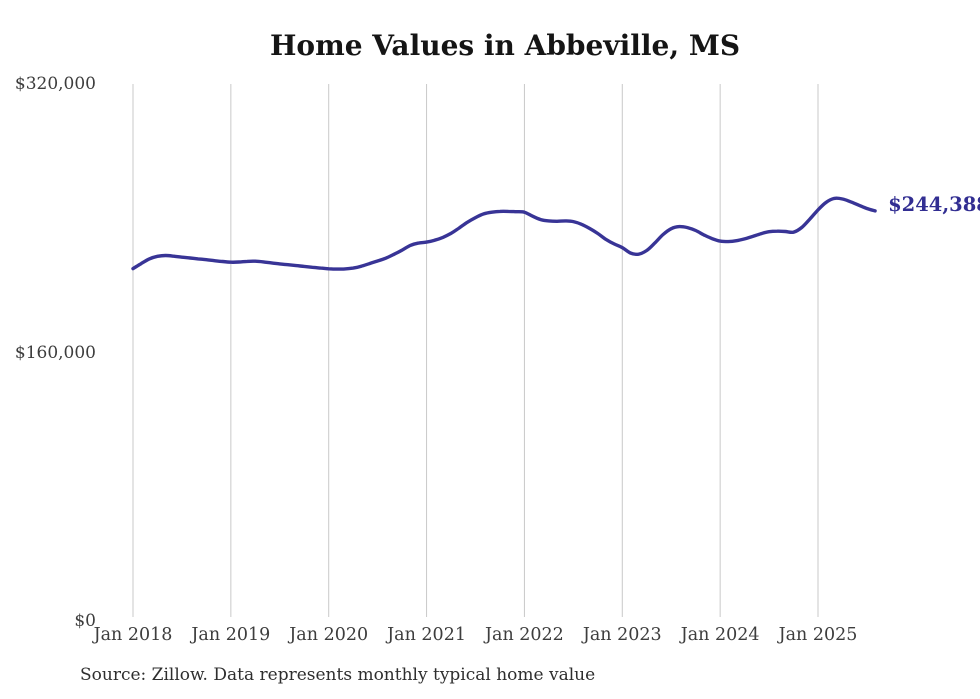  I want to click on current-value-label: $244,388, so click(934, 204).